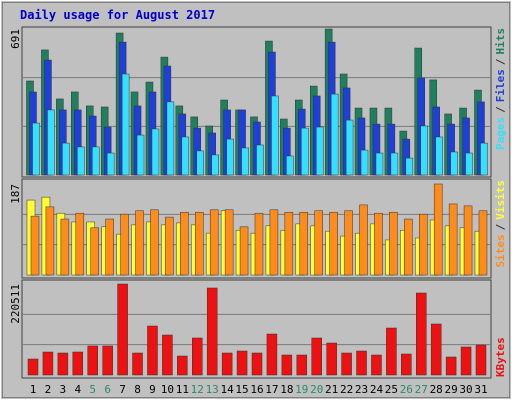 This screenshot has width=512, height=400. Describe the element at coordinates (212, 389) in the screenshot. I see `x-tick-label: 13` at that location.